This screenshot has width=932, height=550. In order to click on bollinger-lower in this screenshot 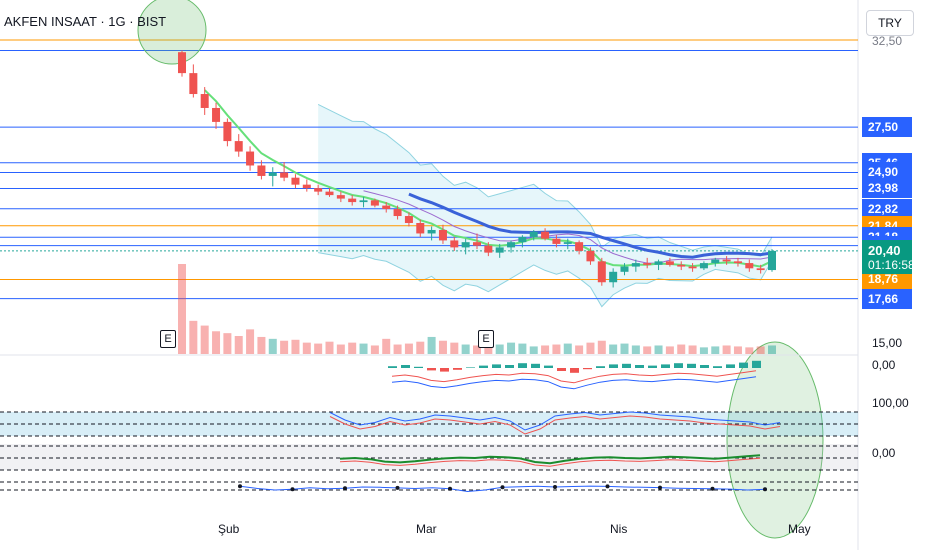, I will do `click(545, 280)`.